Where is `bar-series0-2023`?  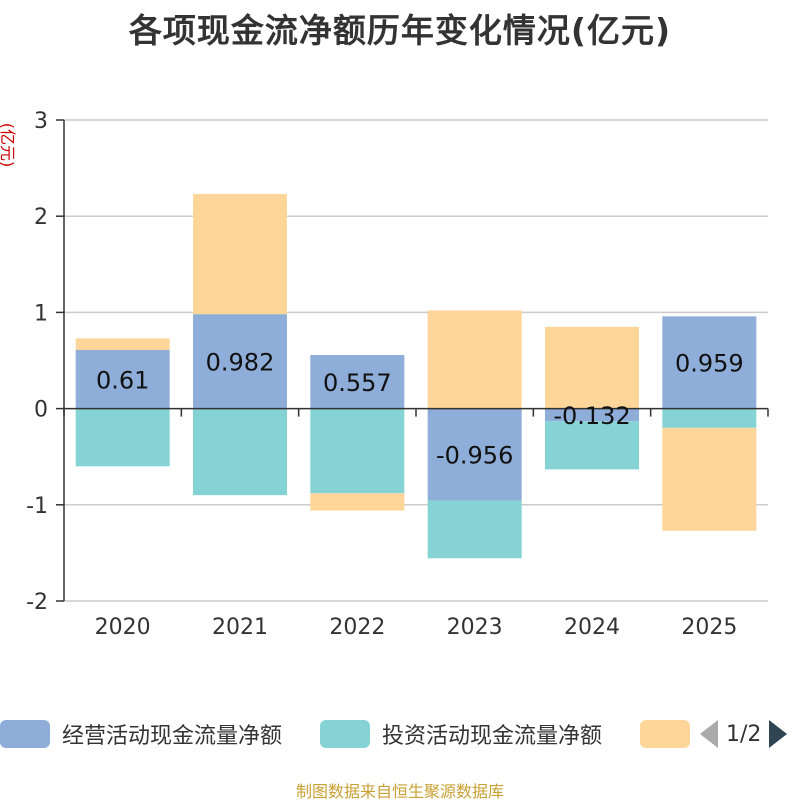
bar-series0-2023 is located at coordinates (474, 454).